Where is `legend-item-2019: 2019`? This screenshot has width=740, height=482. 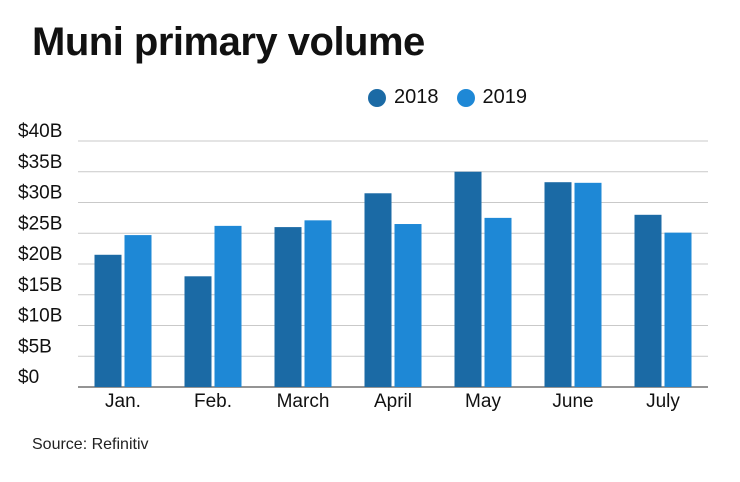
legend-item-2019: 2019 is located at coordinates (492, 97).